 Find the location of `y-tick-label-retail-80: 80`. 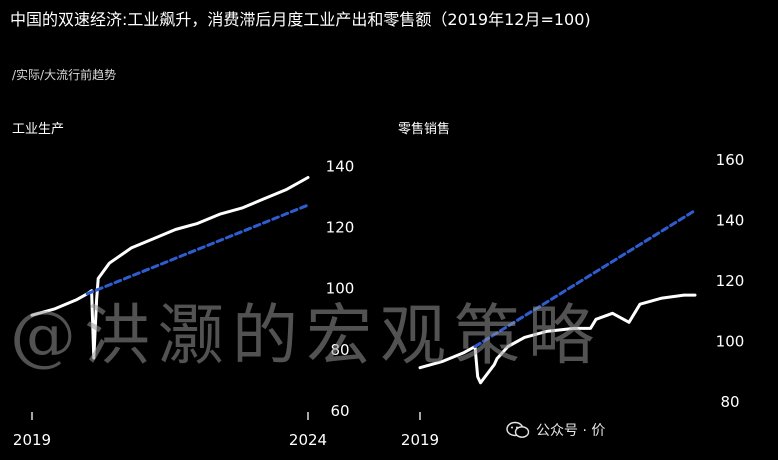

y-tick-label-retail-80: 80 is located at coordinates (729, 402).